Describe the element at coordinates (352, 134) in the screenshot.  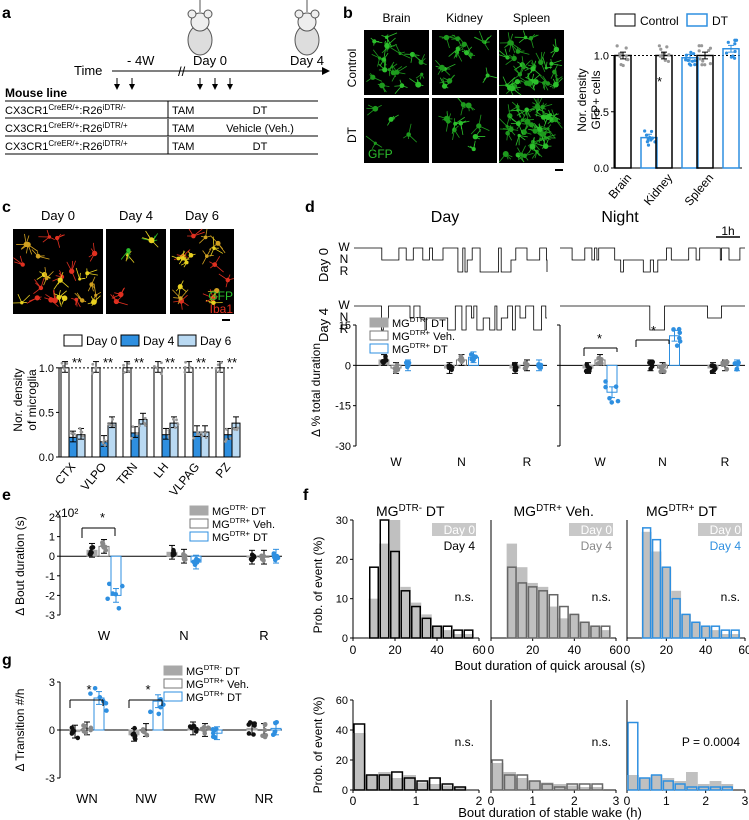
I see `micrograph-row-label: DT` at that location.